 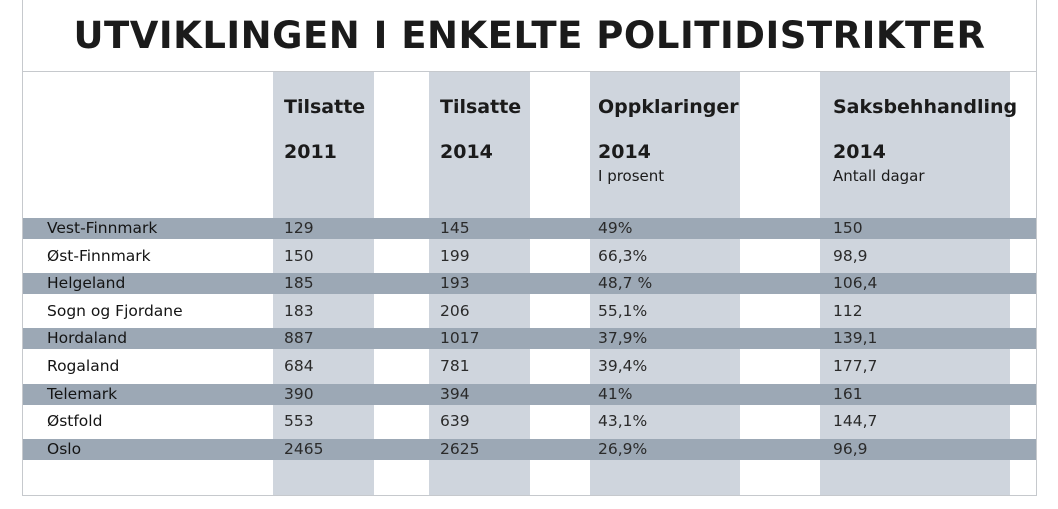 What do you see at coordinates (455, 366) in the screenshot?
I see `table-cell: 781` at bounding box center [455, 366].